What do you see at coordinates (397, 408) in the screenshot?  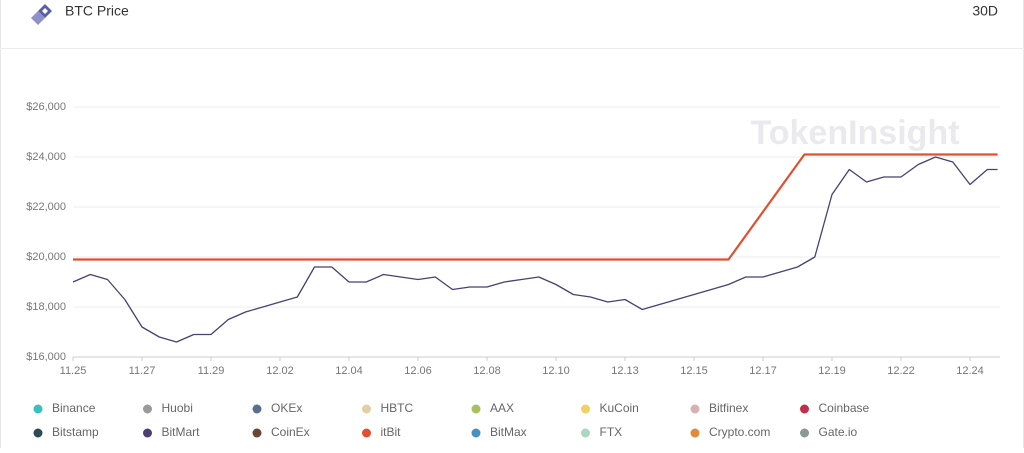 I see `legend-label: HBTC` at bounding box center [397, 408].